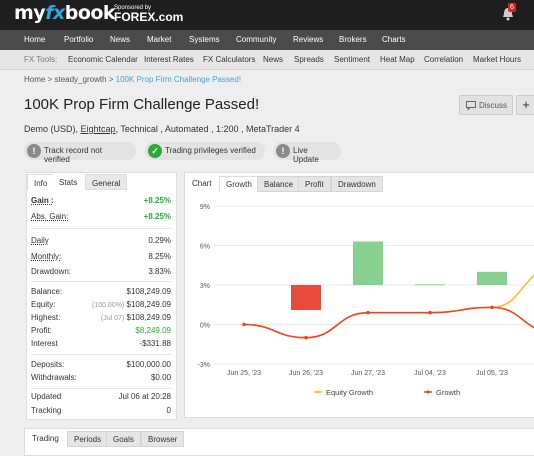 This screenshot has width=534, height=456. I want to click on page-title: 100K Prop Firm Challenge Passed!, so click(142, 104).